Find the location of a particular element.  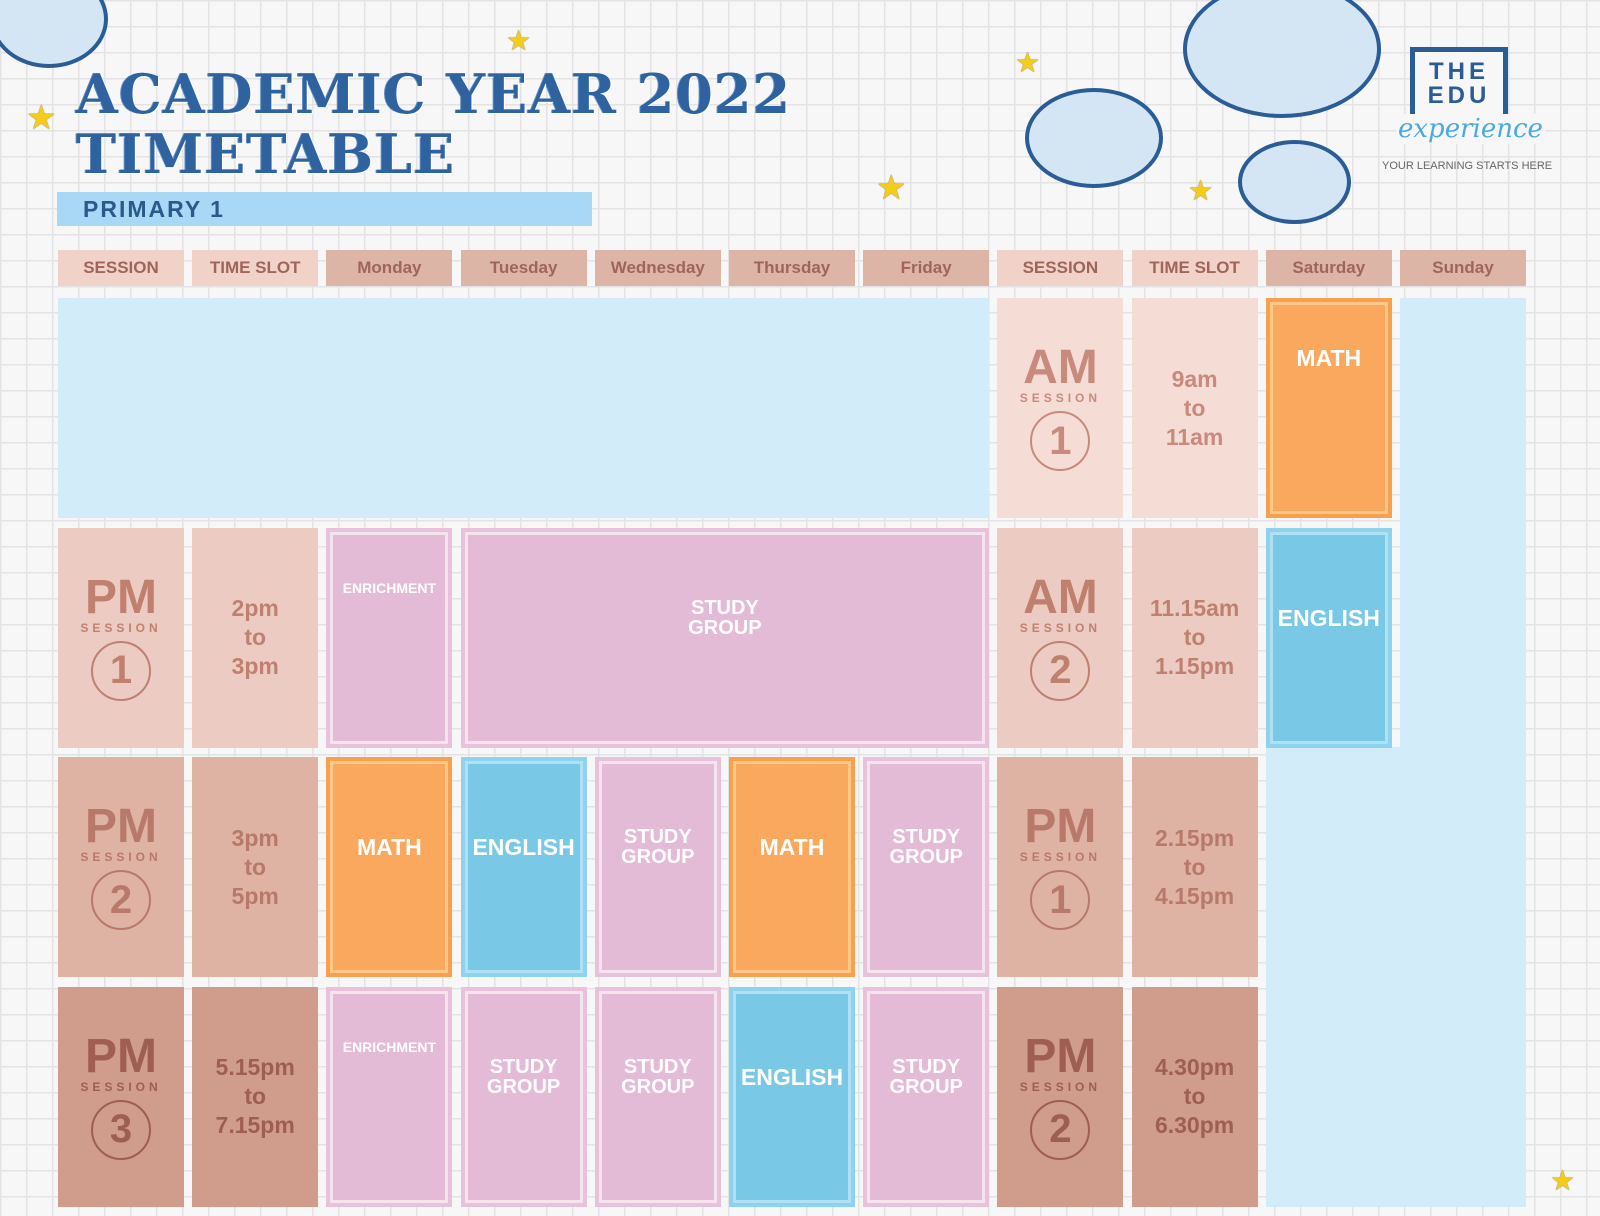

logo-the: THE is located at coordinates (1459, 71).